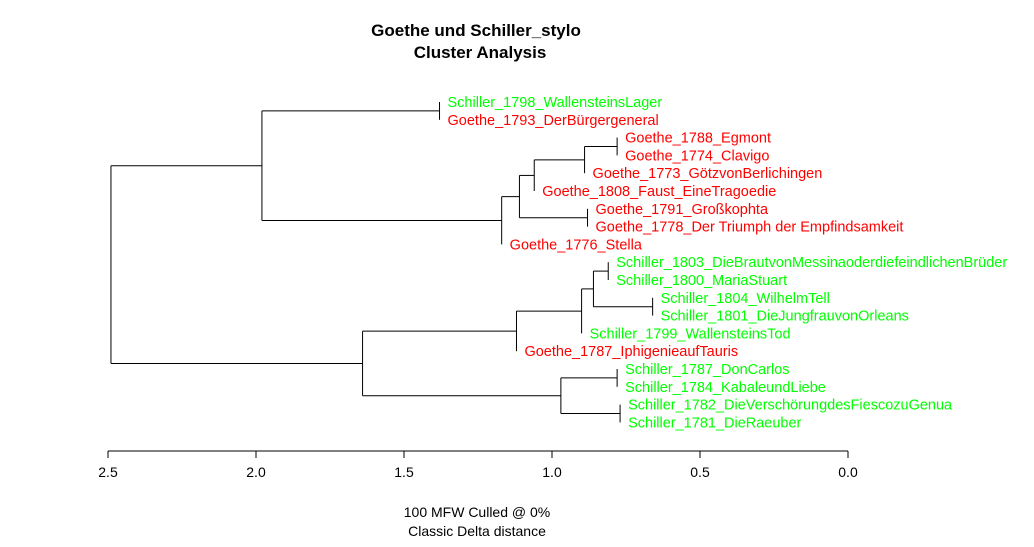 The image size is (1034, 547). What do you see at coordinates (659, 192) in the screenshot?
I see `leaf-label: Goethe_1808_Faust_EineTragoedie` at bounding box center [659, 192].